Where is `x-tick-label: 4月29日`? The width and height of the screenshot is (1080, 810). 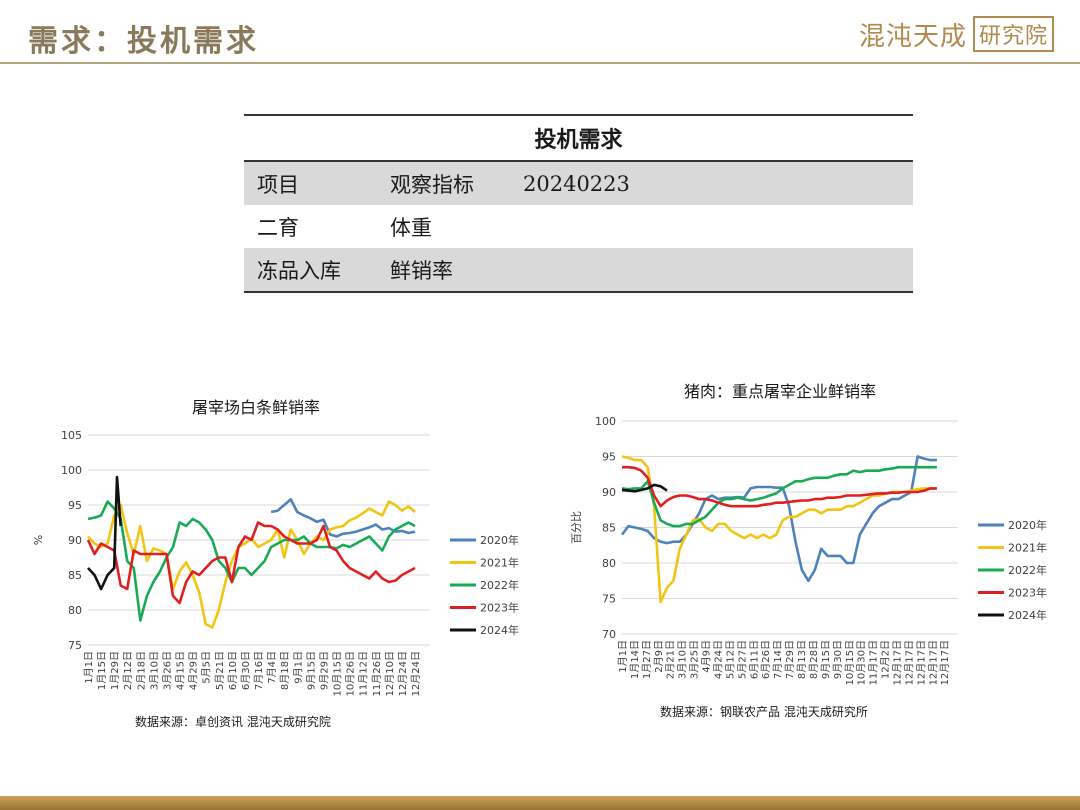
x-tick-label: 4月29日 is located at coordinates (194, 670).